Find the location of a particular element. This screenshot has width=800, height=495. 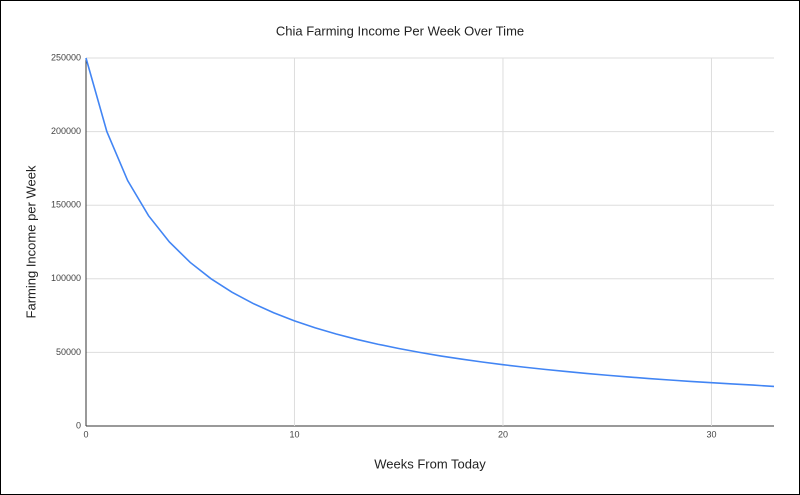

x-axis-title: Weeks From Today is located at coordinates (430, 463).